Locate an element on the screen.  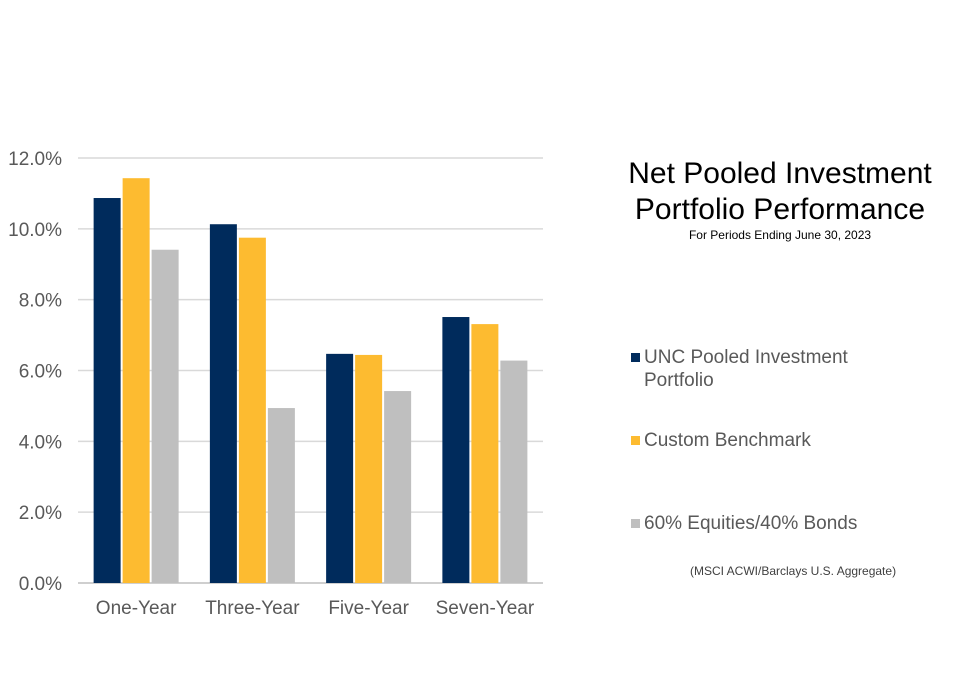
chart-subtitle: For Periods Ending June 30, 2023 is located at coordinates (780, 235).